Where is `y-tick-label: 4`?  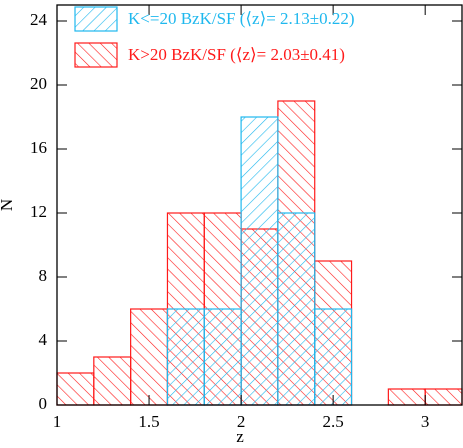
y-tick-label: 4 is located at coordinates (43, 339).